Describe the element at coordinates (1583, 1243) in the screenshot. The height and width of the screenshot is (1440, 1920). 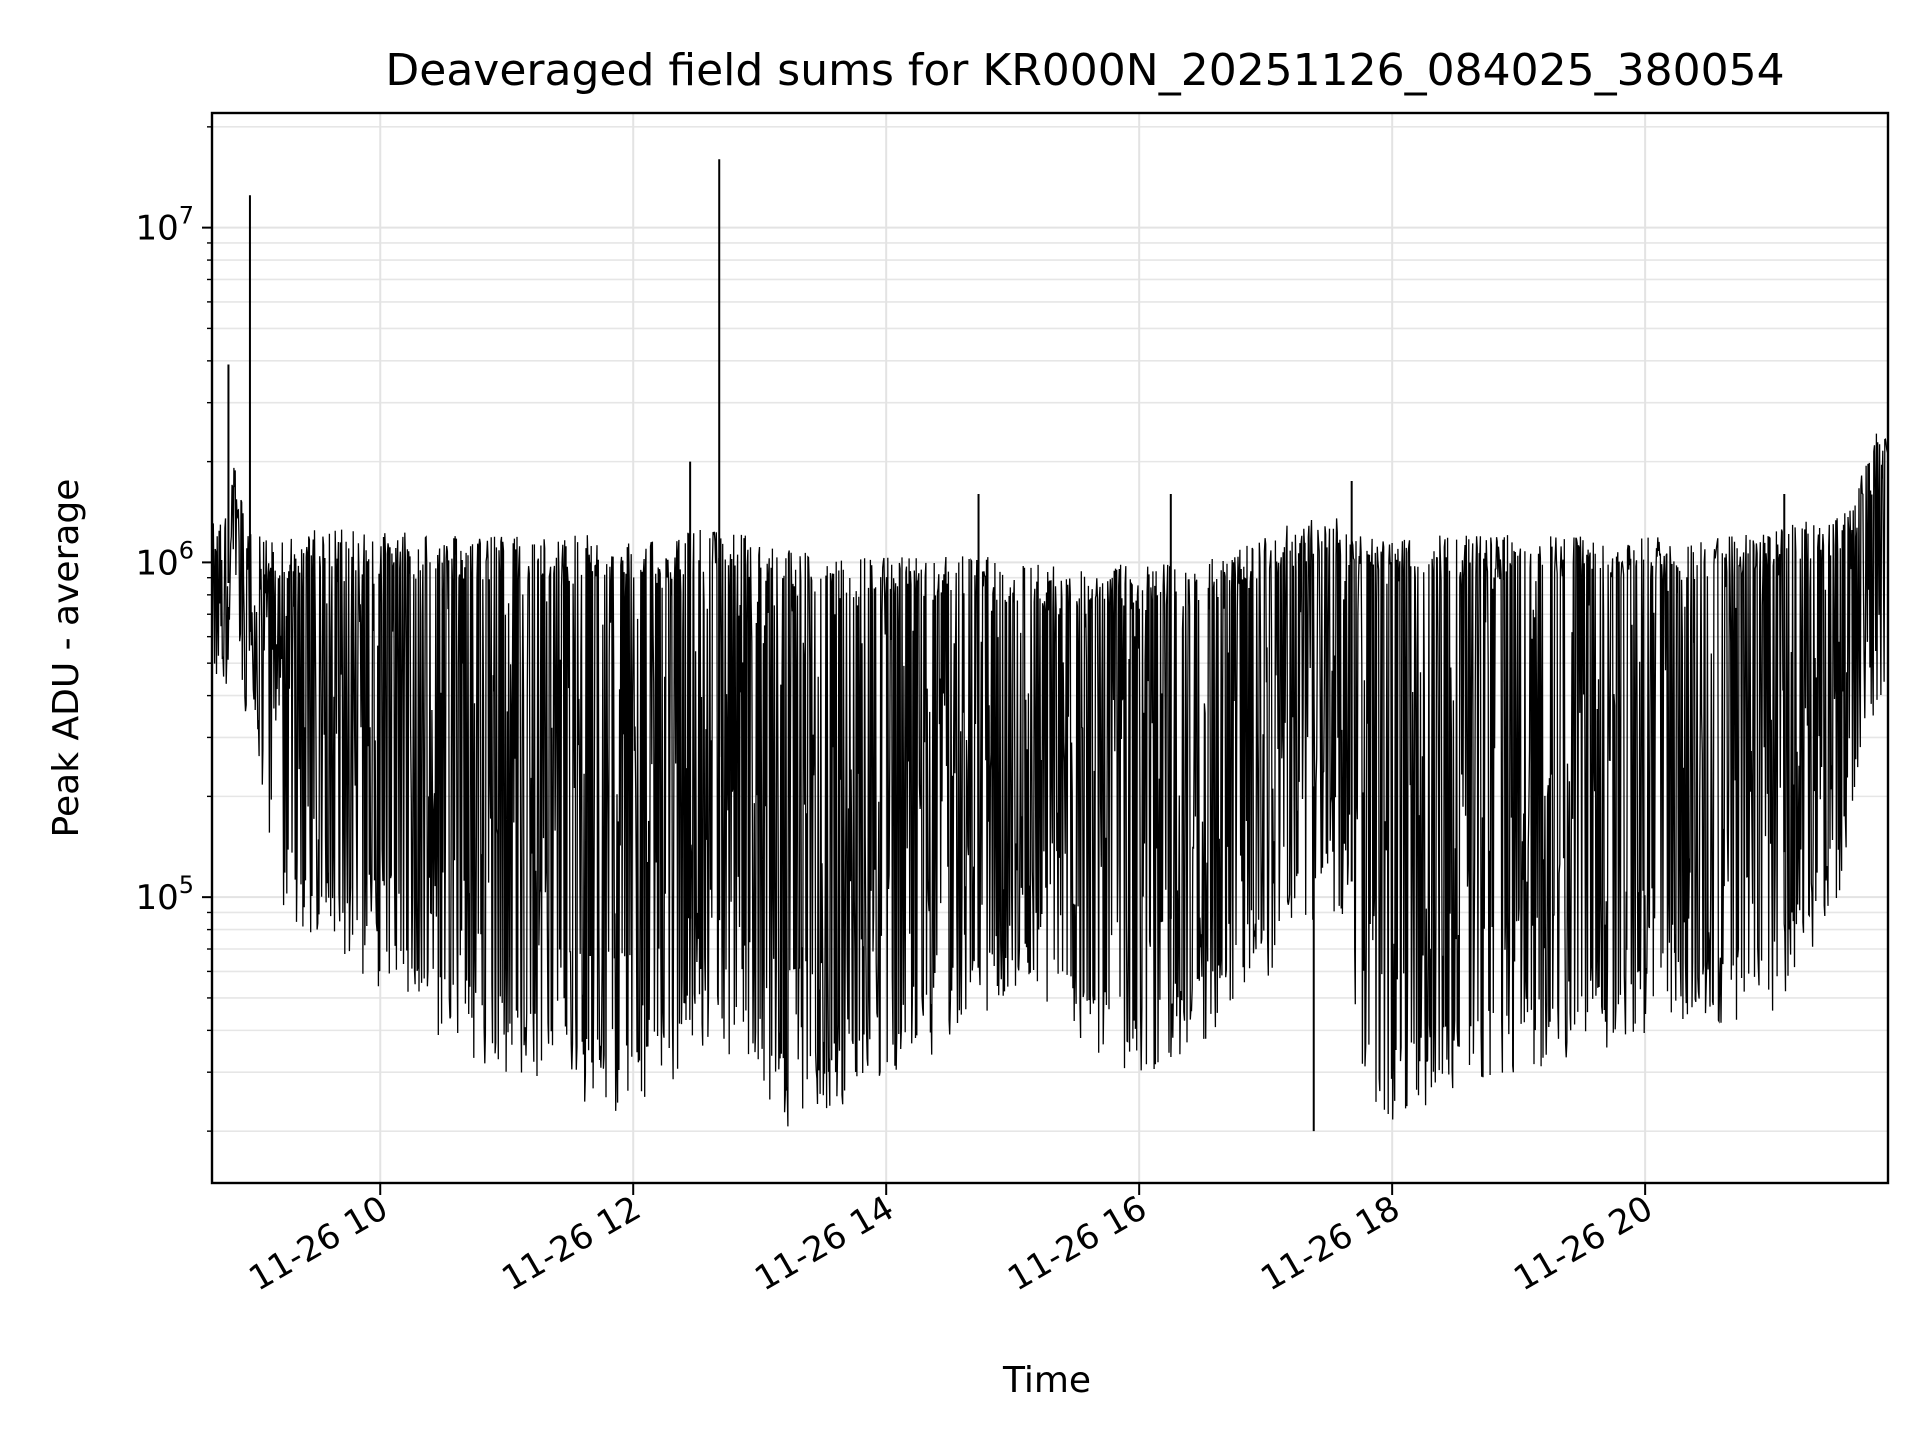
I see `x-tick-label: 11-26 20` at that location.